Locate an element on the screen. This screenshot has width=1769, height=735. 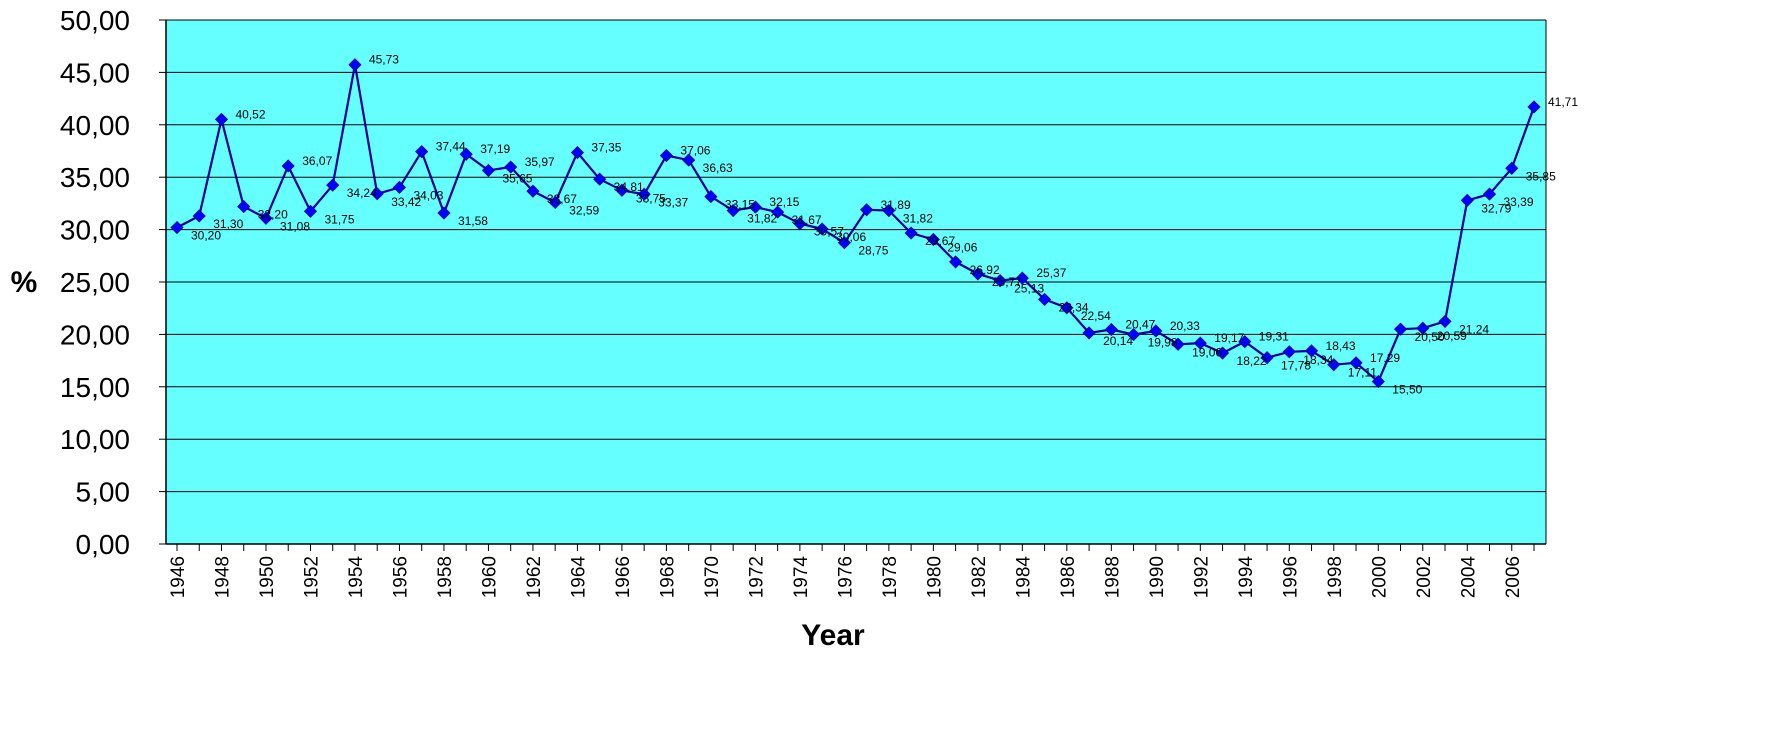
y-tick-label: 40,00 is located at coordinates (95, 125).